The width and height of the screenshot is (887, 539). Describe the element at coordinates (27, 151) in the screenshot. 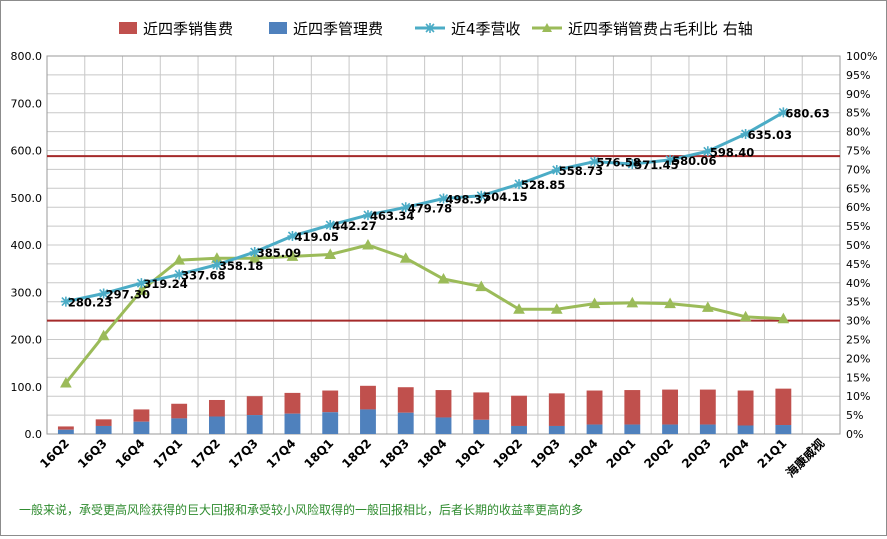

I see `y-tick-label: 600.0` at that location.